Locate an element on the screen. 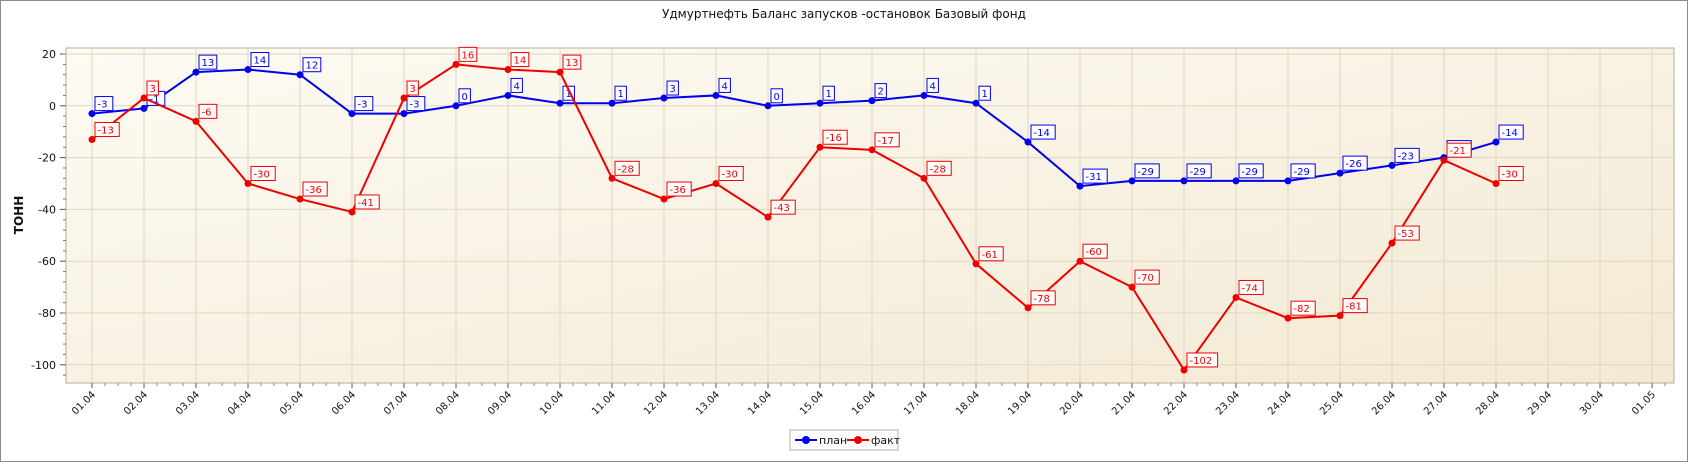  data-label-text: 16 is located at coordinates (468, 55).